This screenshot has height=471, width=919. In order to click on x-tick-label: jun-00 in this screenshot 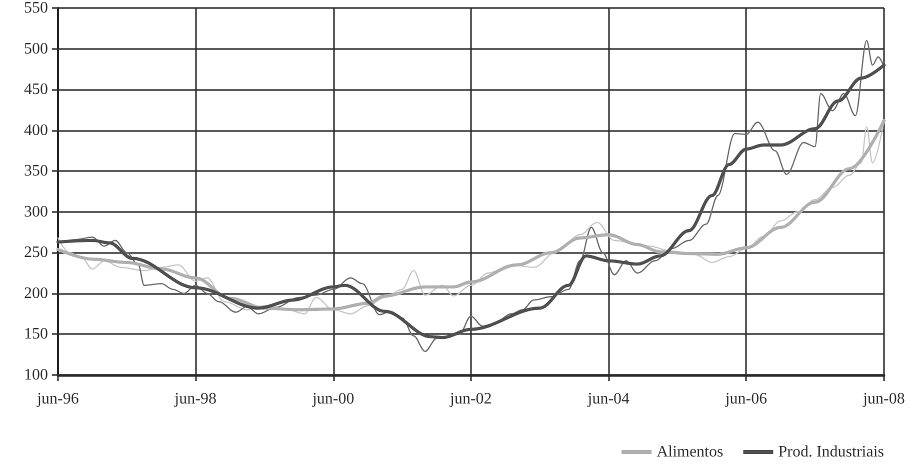, I will do `click(332, 399)`.